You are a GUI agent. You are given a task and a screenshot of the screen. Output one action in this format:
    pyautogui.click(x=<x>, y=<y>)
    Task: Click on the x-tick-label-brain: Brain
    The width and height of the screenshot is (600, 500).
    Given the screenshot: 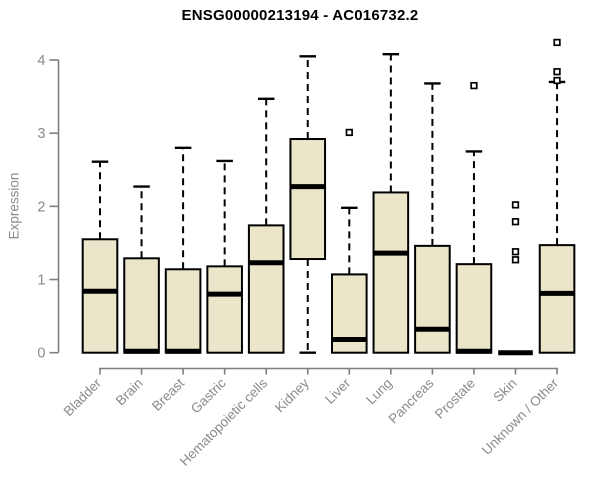 What is the action you would take?
    pyautogui.click(x=129, y=392)
    